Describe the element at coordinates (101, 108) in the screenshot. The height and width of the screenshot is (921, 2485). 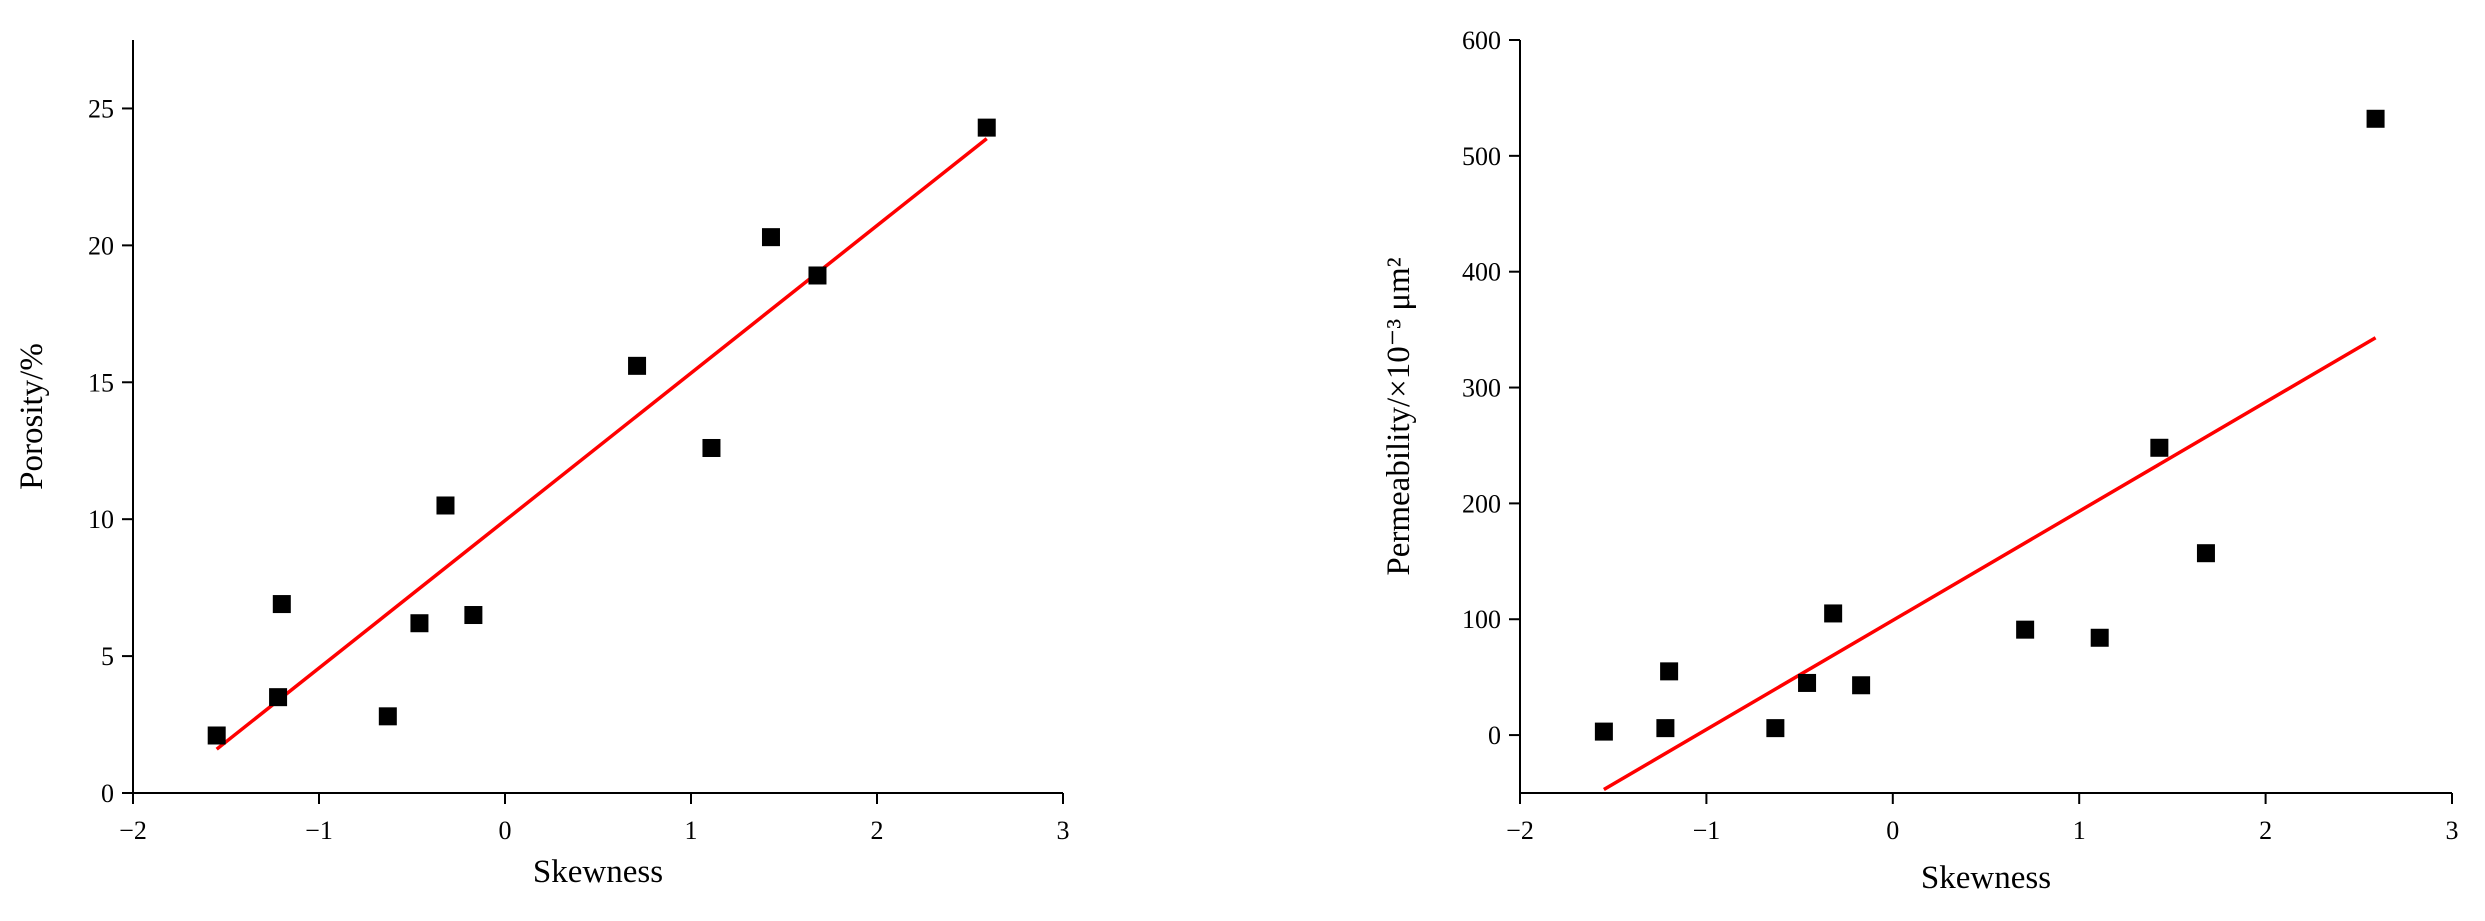
I see `y-tick-label: 25` at that location.